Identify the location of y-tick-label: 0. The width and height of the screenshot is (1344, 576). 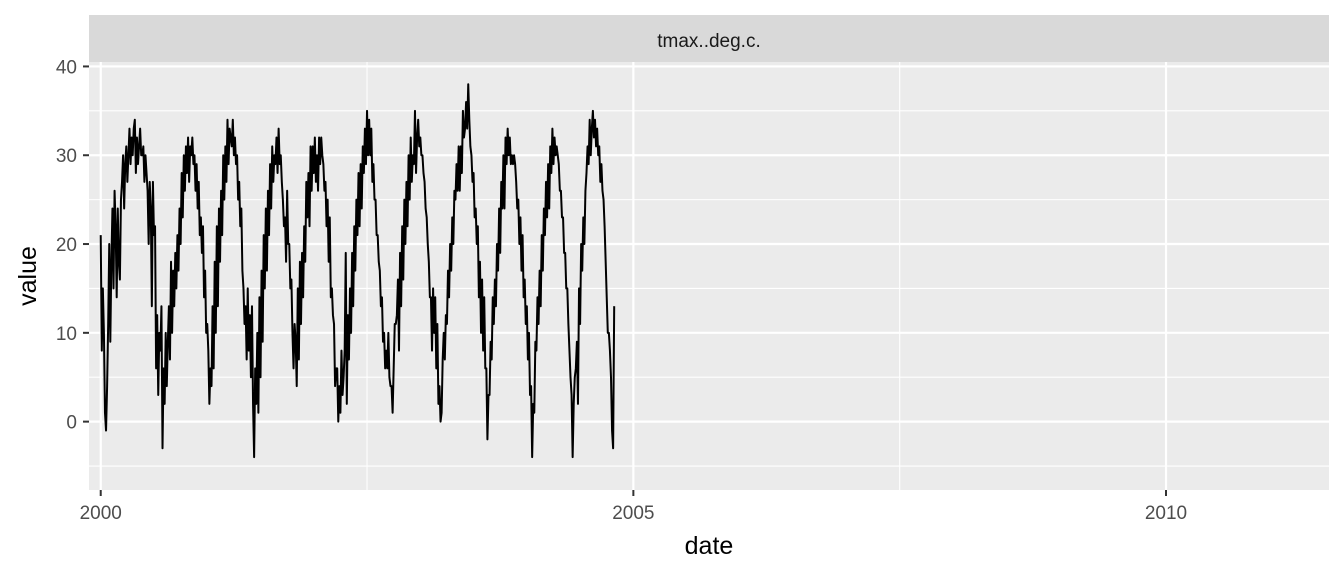
(71, 423).